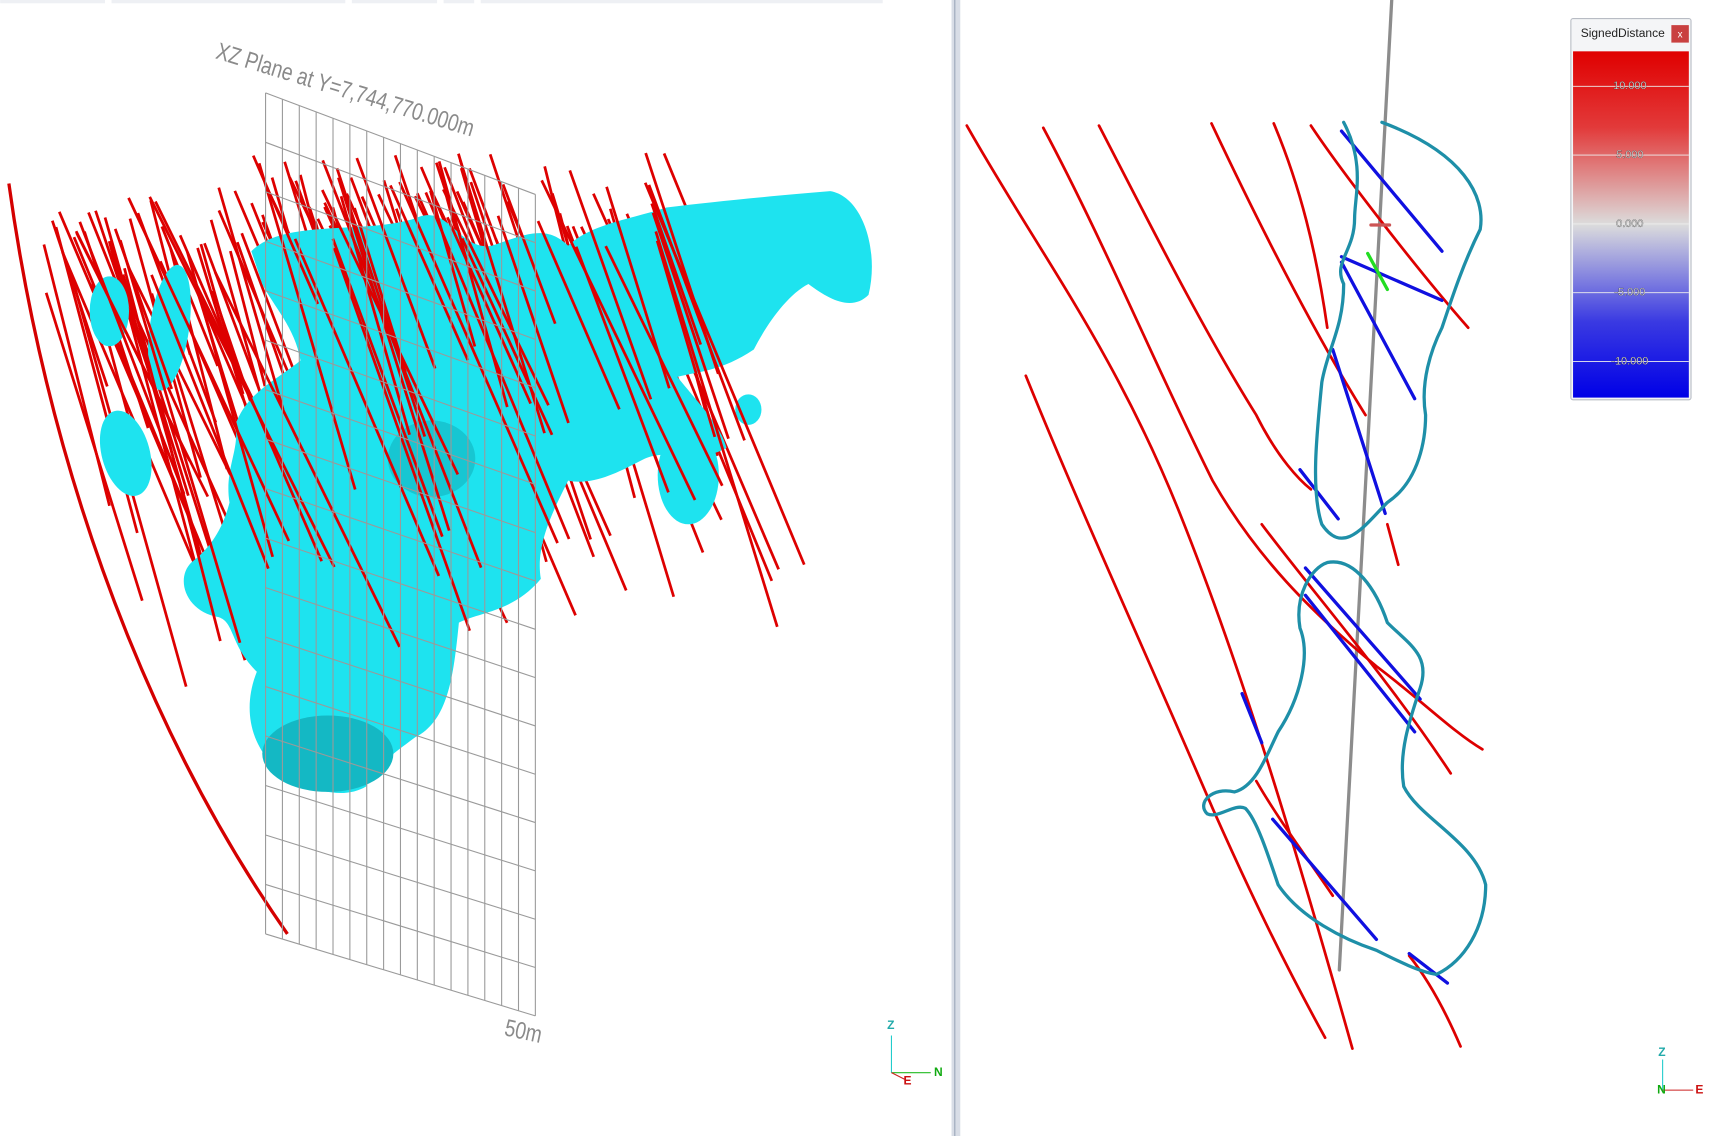 This screenshot has width=1713, height=1136. I want to click on close-label: x, so click(1680, 35).